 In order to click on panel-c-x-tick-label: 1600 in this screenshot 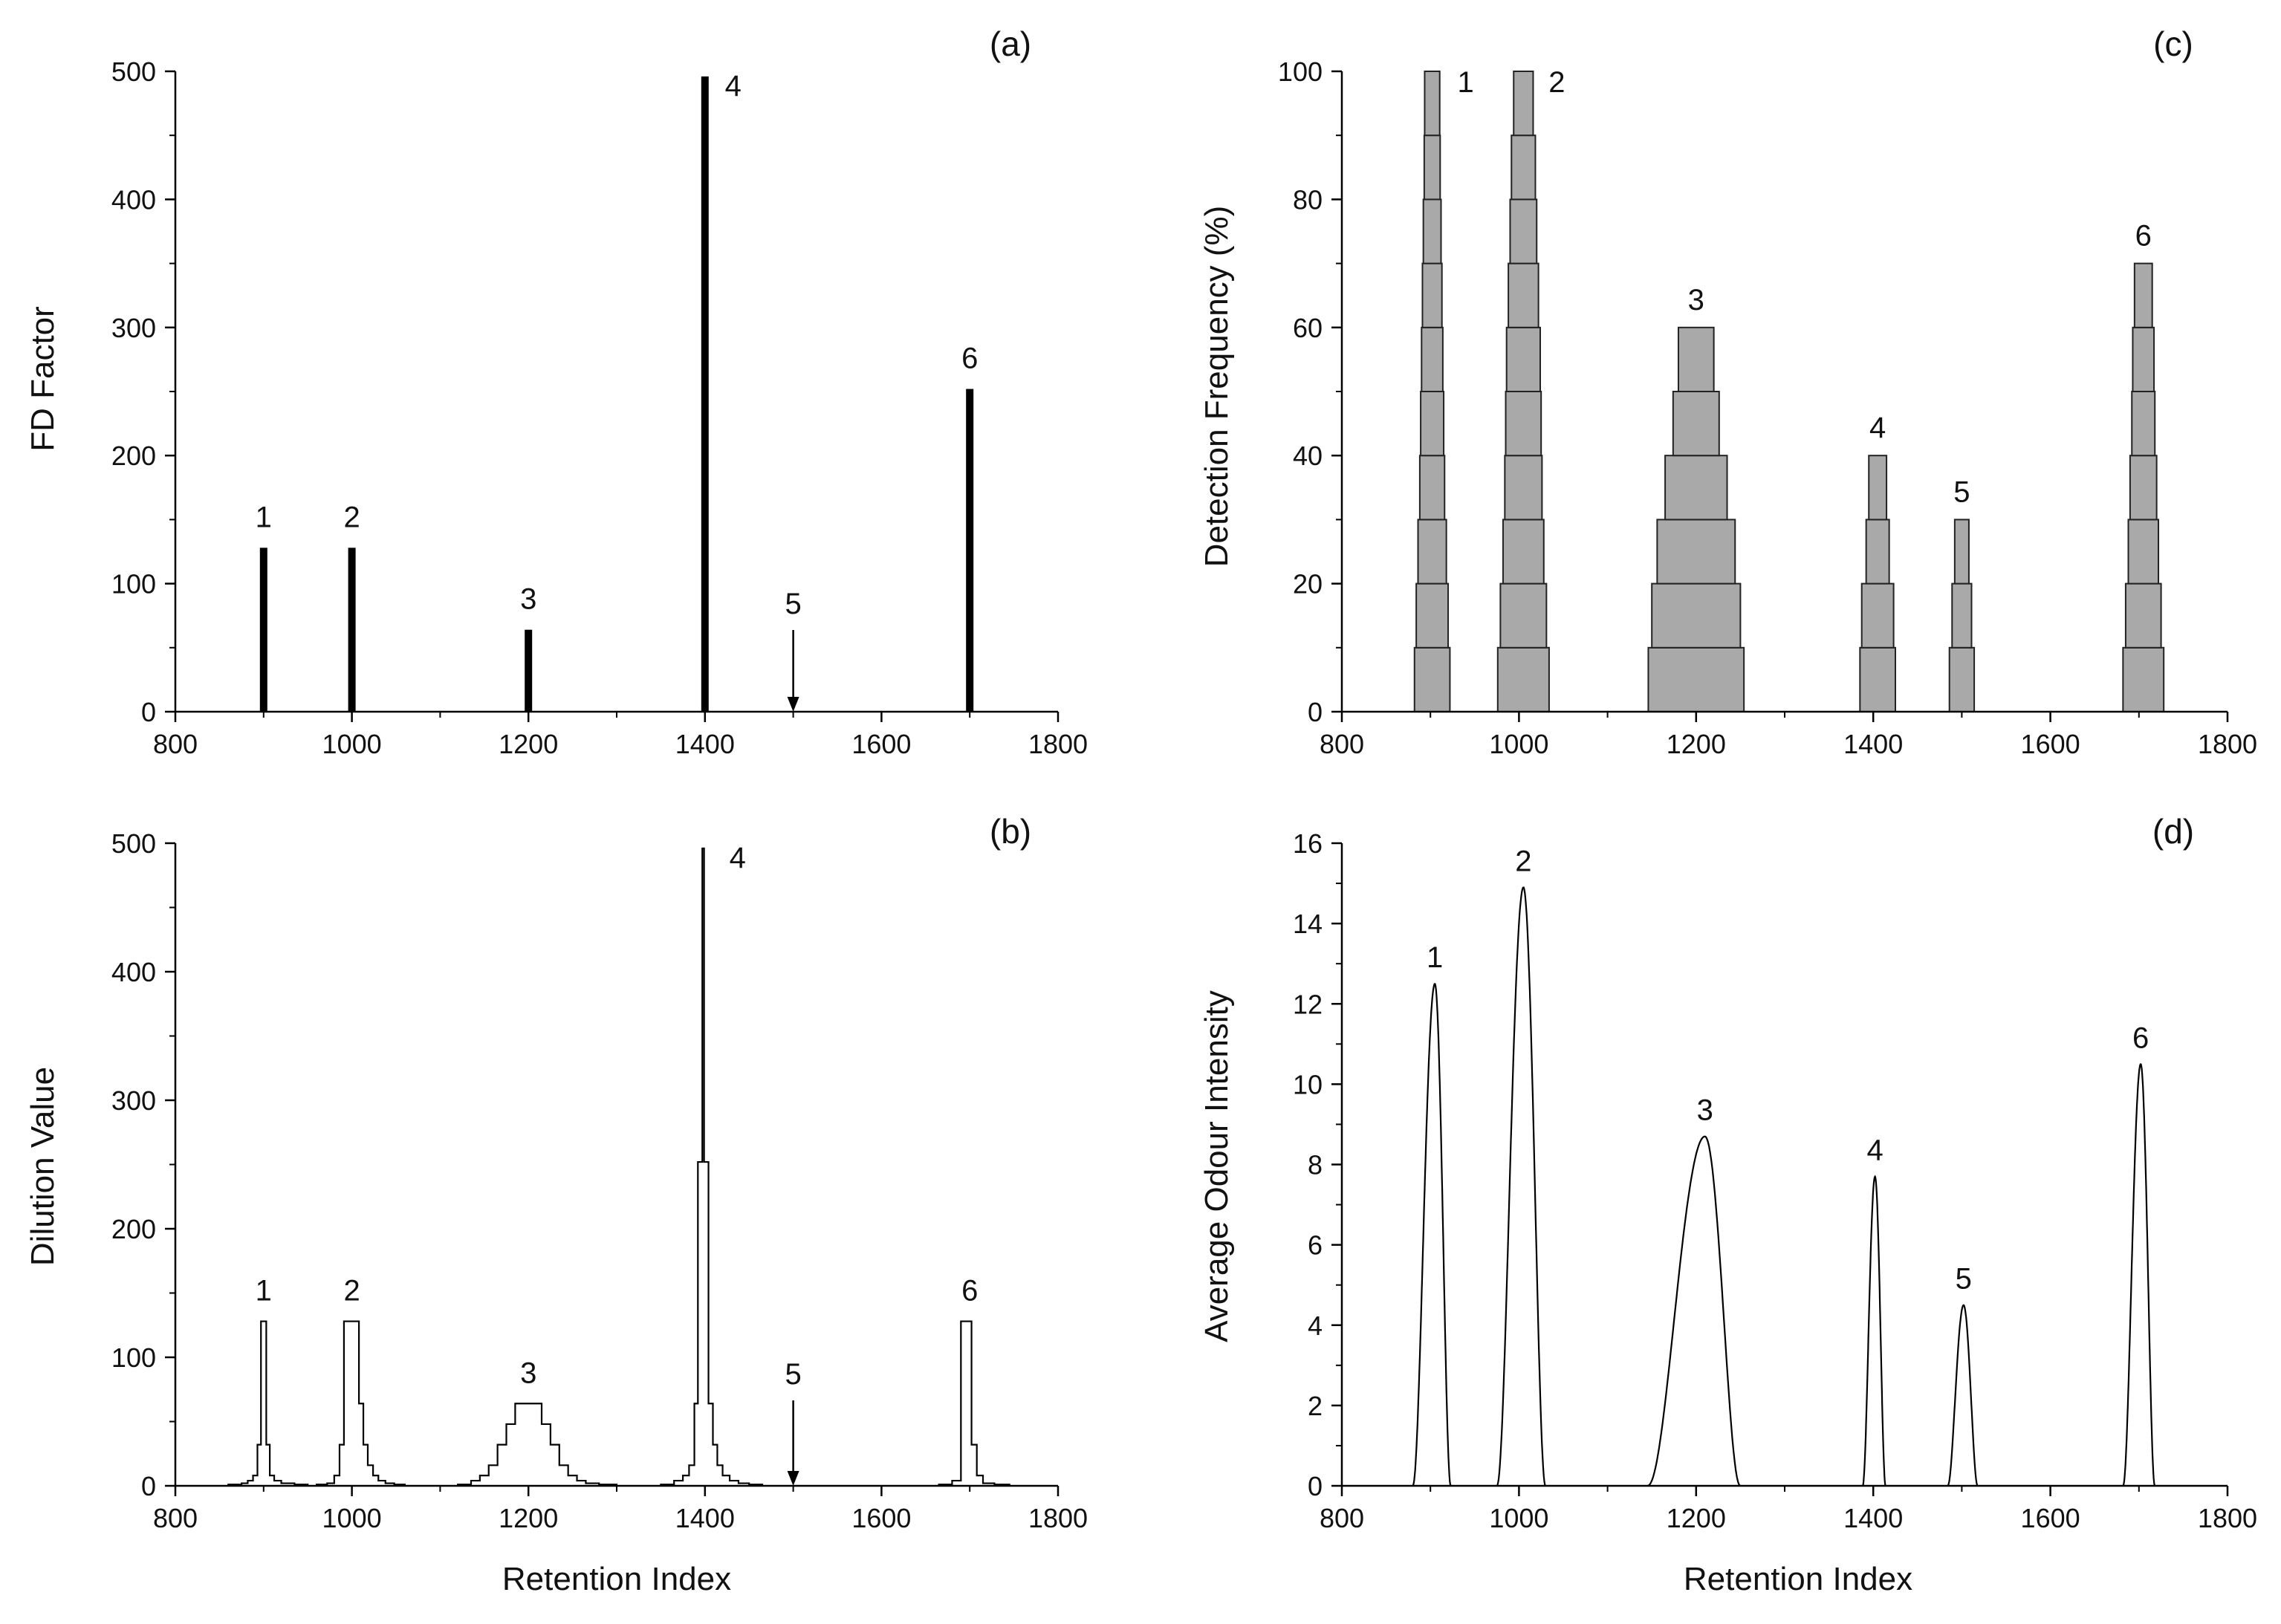, I will do `click(2050, 744)`.